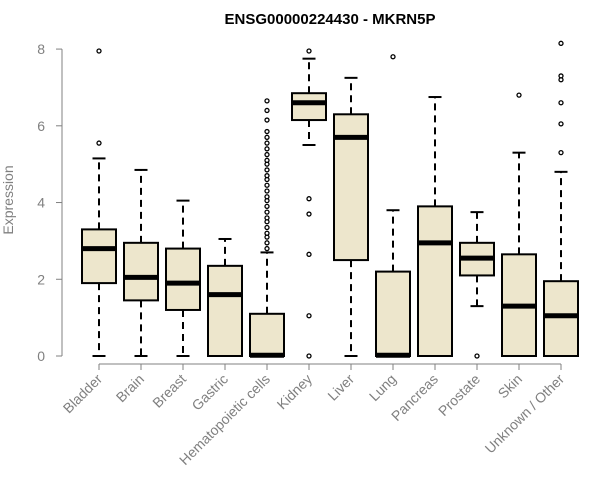 The width and height of the screenshot is (600, 500). Describe the element at coordinates (130, 388) in the screenshot. I see `x-tick-label: Brain` at that location.